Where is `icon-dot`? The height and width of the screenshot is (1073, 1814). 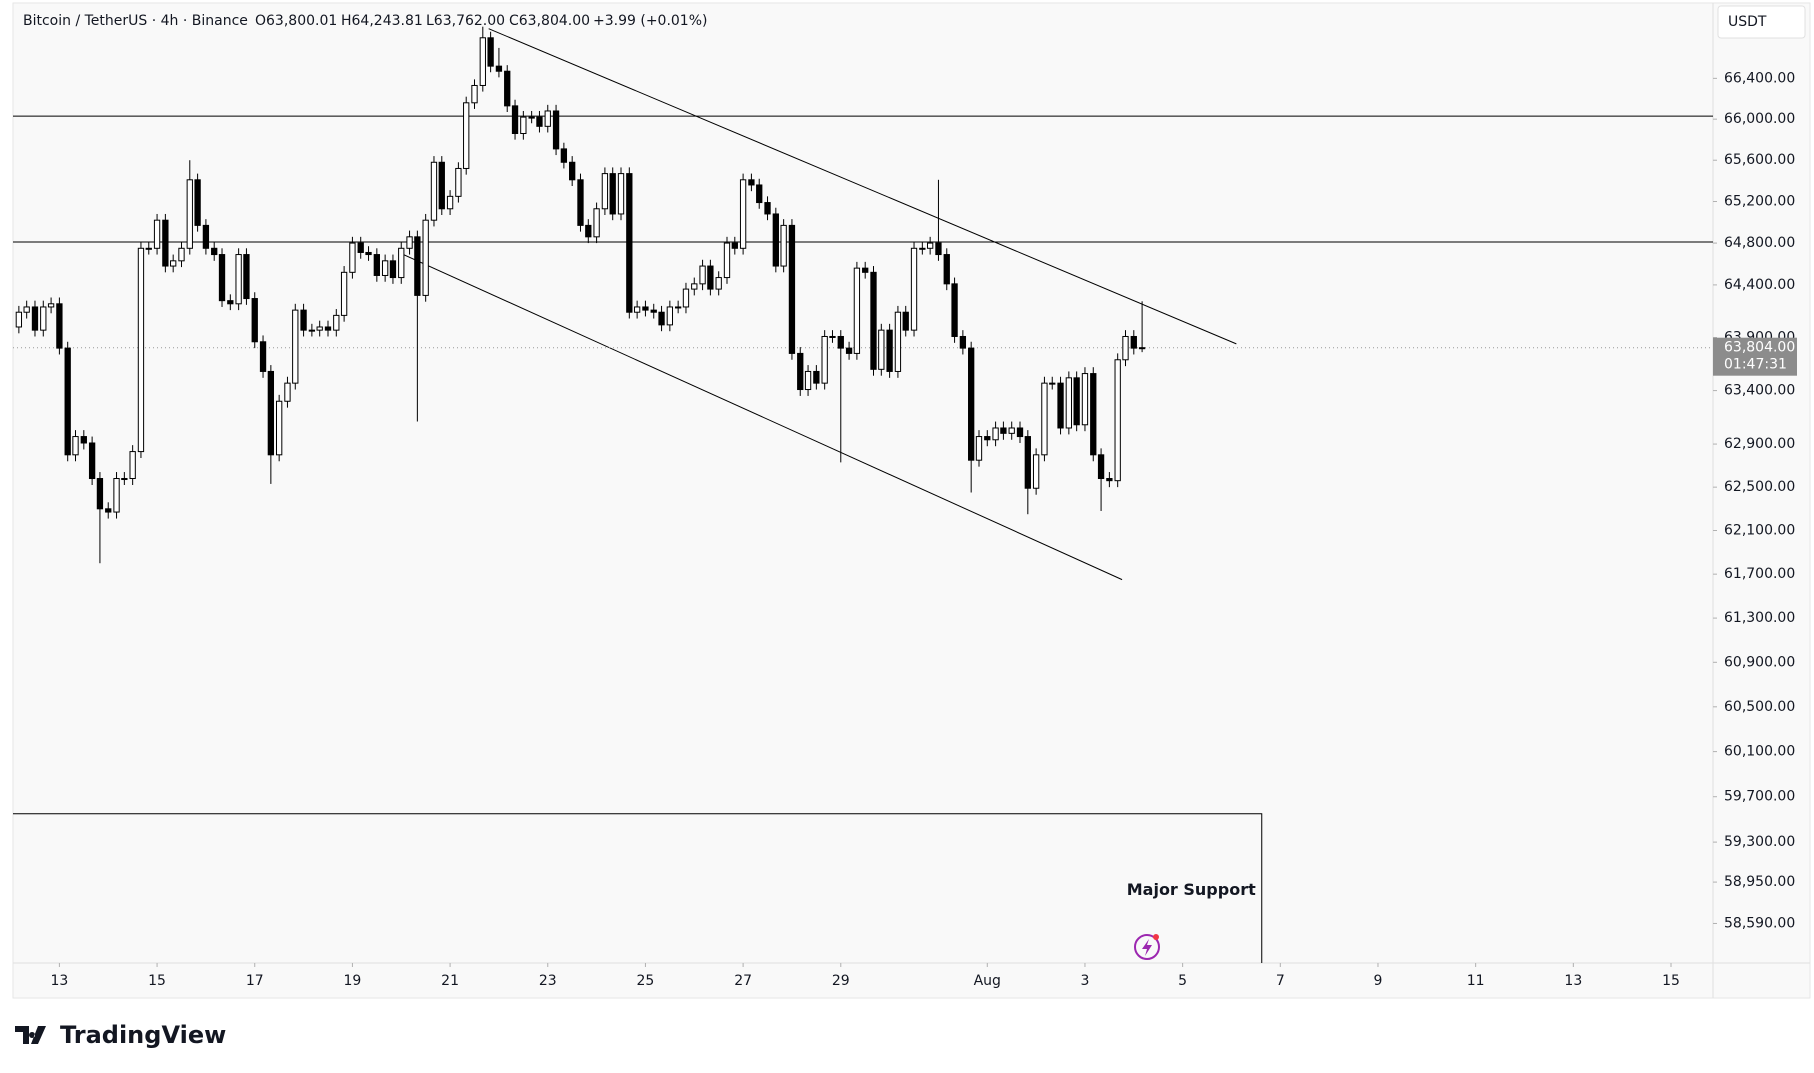
icon-dot is located at coordinates (1156, 937).